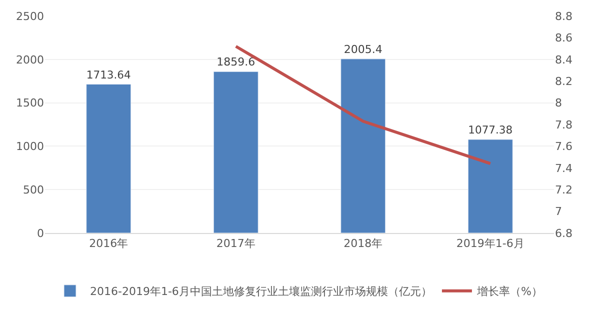  I want to click on y-tick-label: 2000, so click(30, 59).